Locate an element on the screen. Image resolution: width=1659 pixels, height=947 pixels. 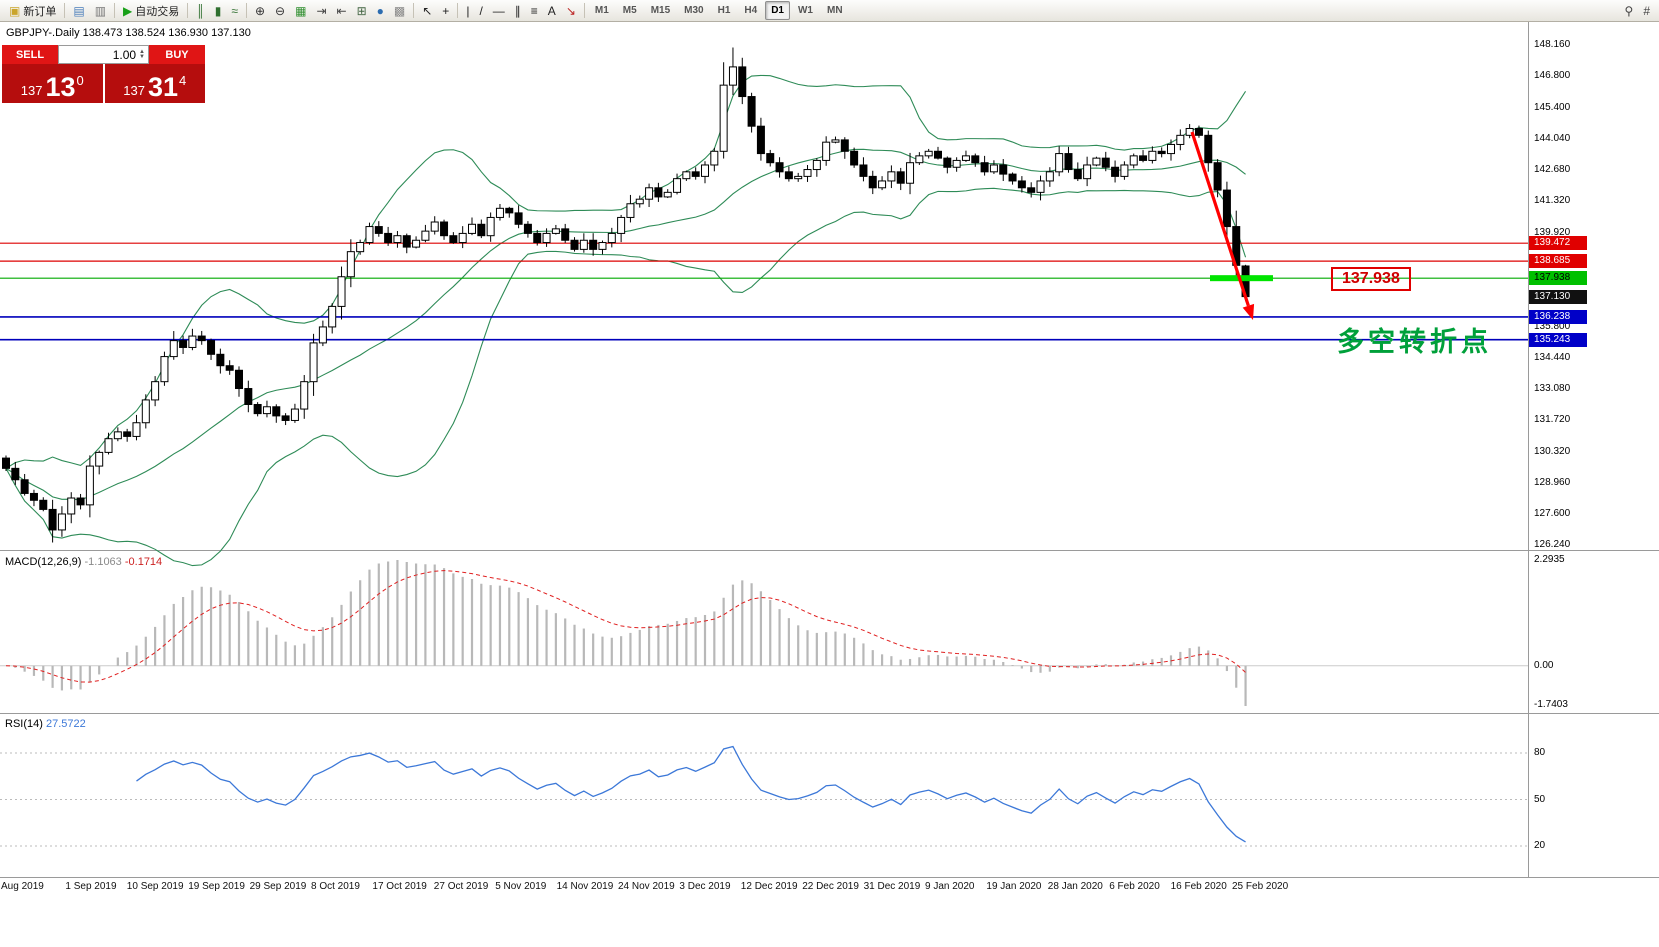
price-annotation-box: 137.938 is located at coordinates (1371, 279).